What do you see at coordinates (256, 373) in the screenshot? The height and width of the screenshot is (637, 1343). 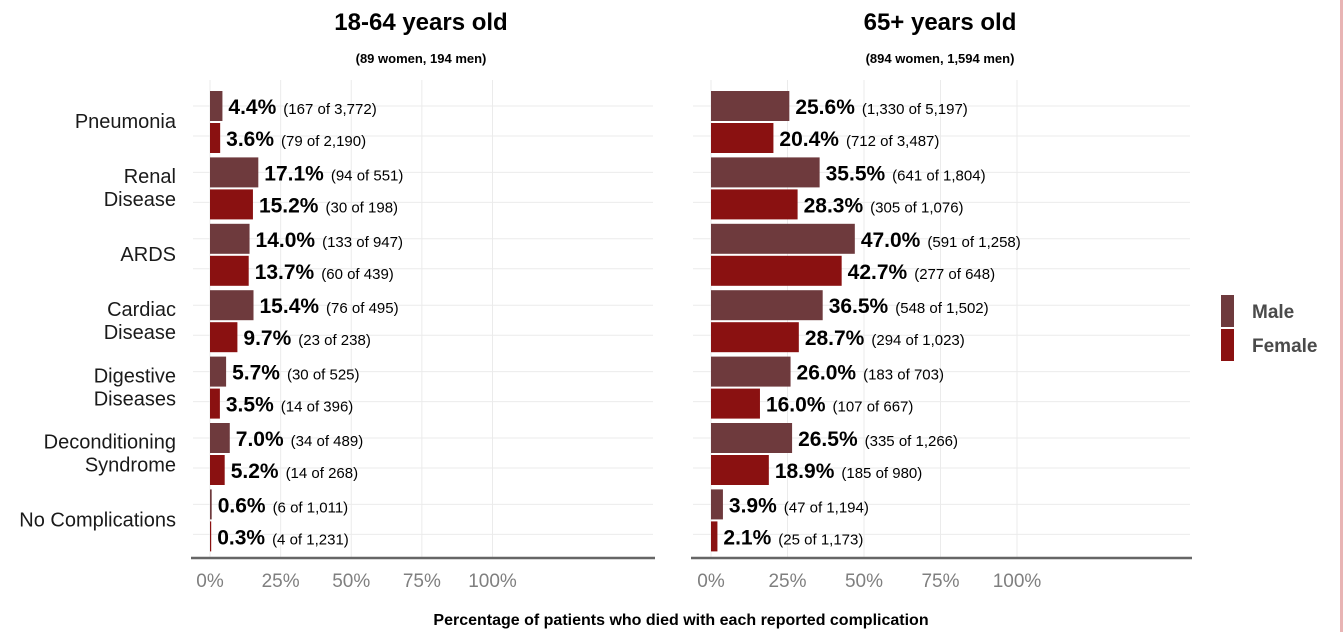 I see `value-label: 5.7%` at bounding box center [256, 373].